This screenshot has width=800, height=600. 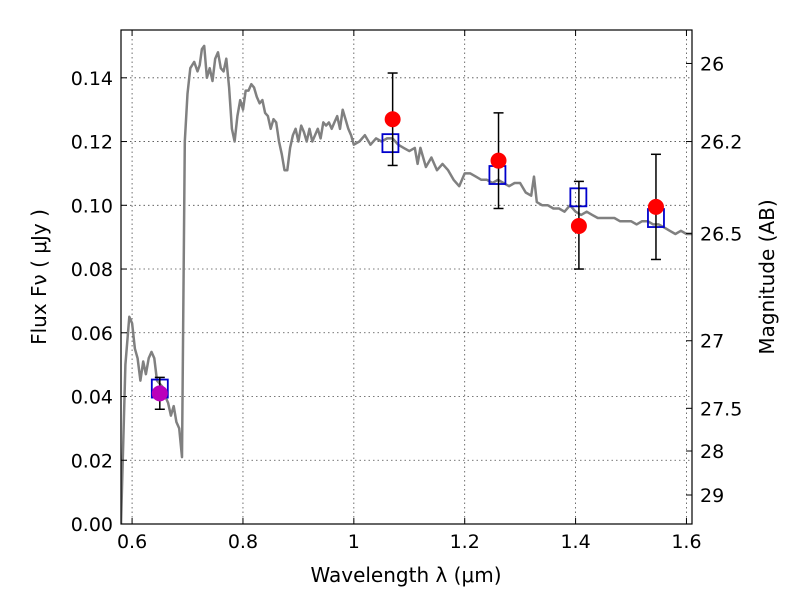 What do you see at coordinates (575, 542) in the screenshot?
I see `x-tick-label: 1.4` at bounding box center [575, 542].